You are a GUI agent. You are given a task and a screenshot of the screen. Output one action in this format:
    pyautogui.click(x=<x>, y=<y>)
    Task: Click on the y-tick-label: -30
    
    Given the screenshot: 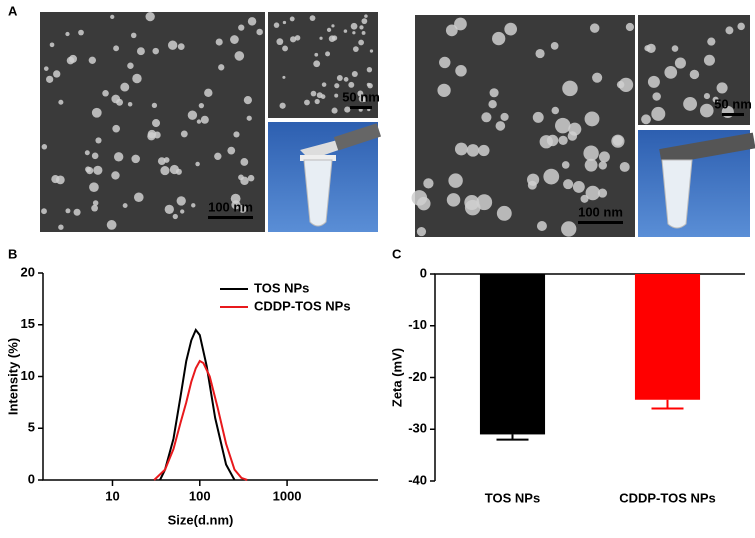 What is the action you would take?
    pyautogui.click(x=417, y=428)
    